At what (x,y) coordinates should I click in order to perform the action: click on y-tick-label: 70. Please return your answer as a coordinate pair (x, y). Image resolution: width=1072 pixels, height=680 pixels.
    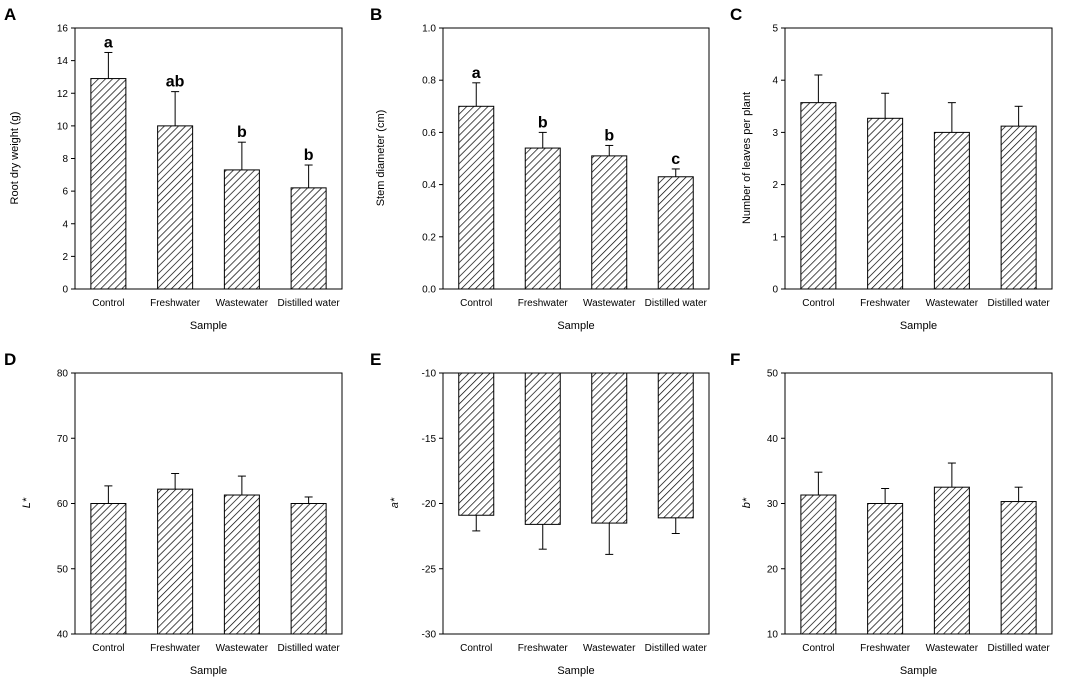
    Looking at the image, I should click on (63, 439).